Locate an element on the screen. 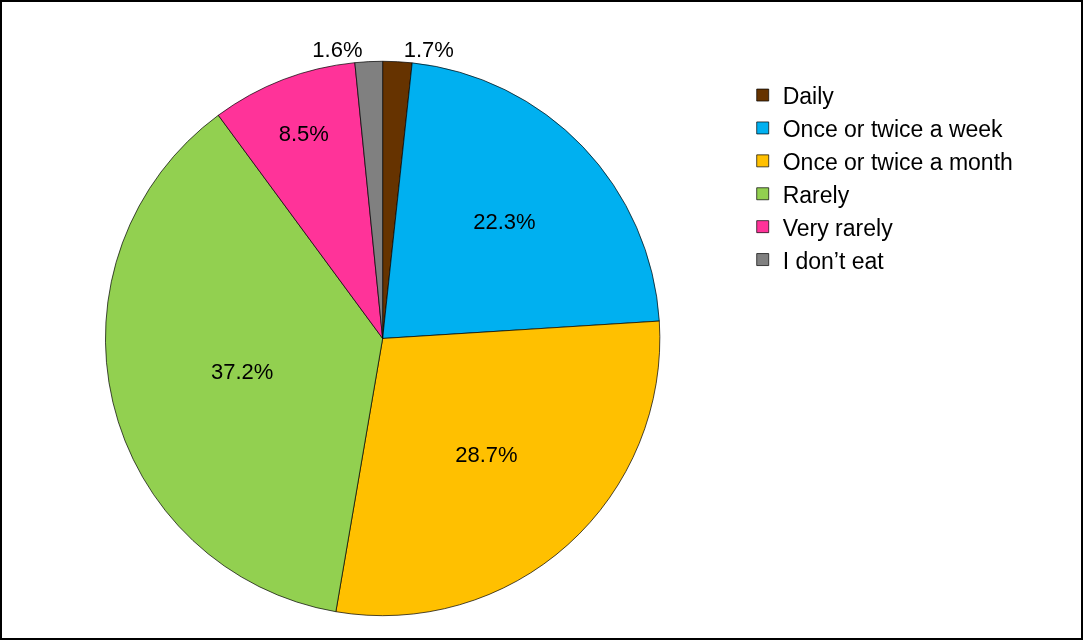 The image size is (1083, 640). data-label: 1.7% is located at coordinates (428, 49).